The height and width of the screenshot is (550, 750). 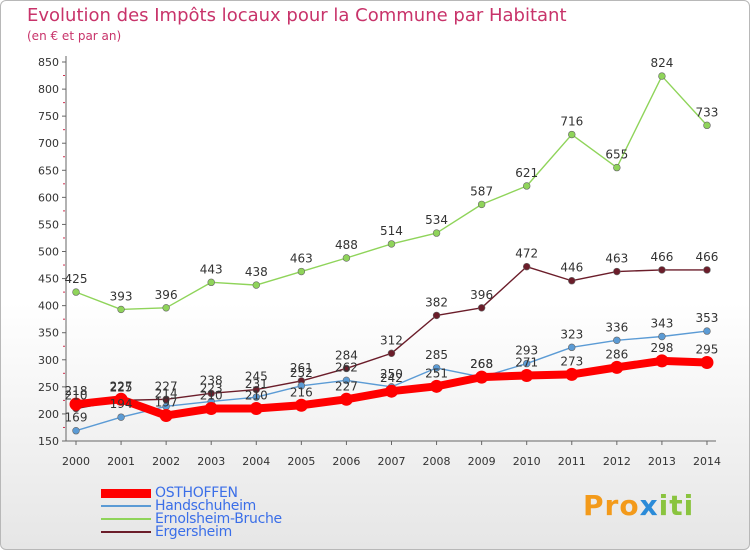 I want to click on data-label: 587, so click(x=481, y=191).